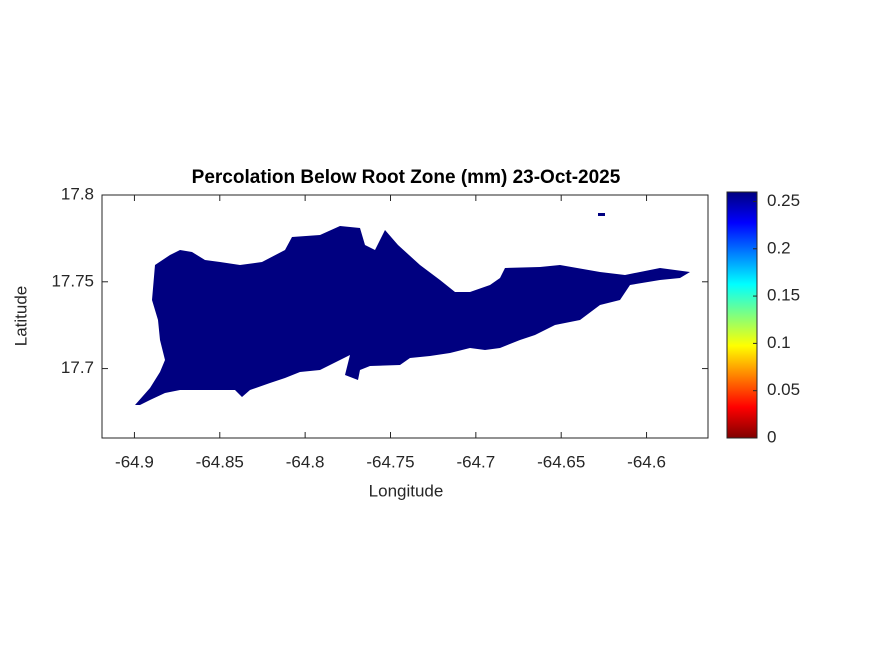  I want to click on y-tick-label: 17.8, so click(77, 193).